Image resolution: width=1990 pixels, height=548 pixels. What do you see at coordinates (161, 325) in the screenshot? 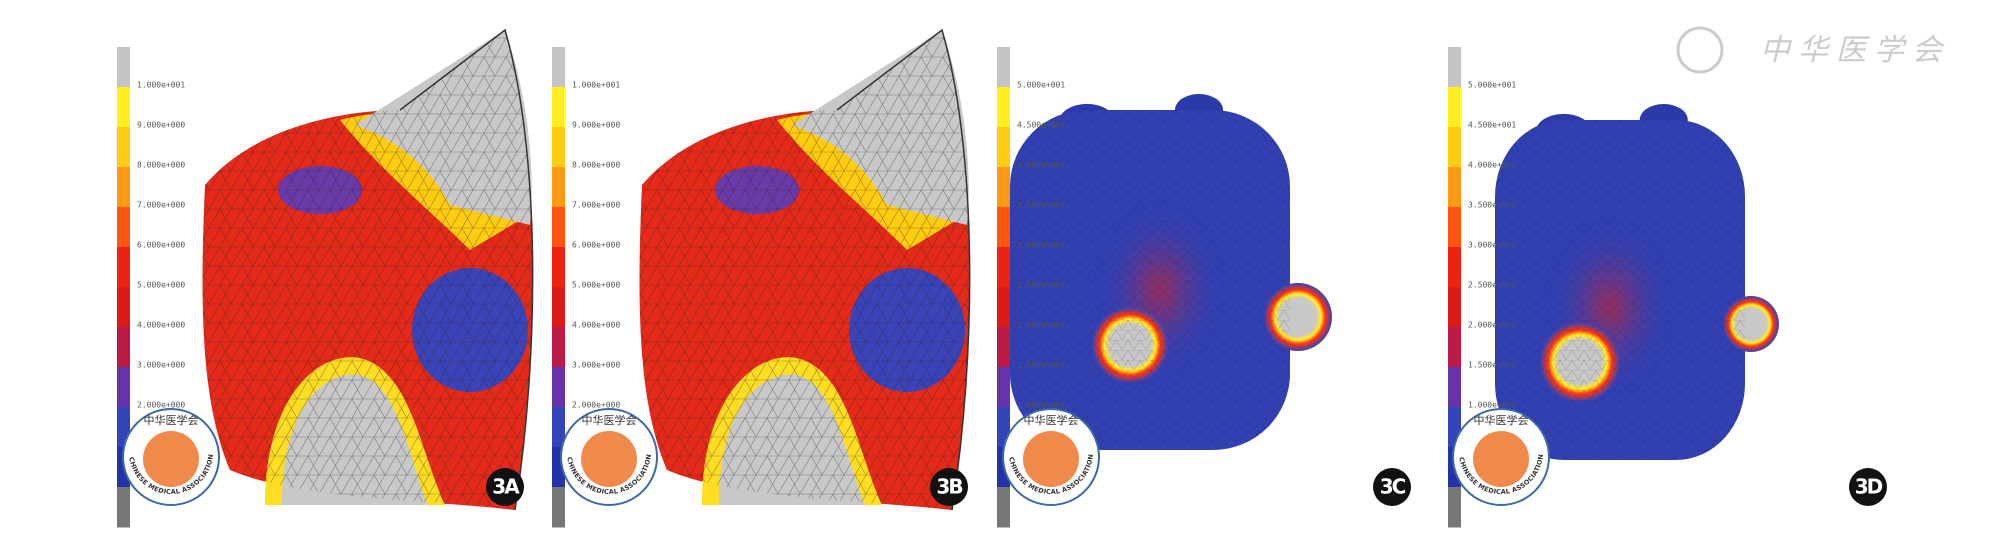
I see `colorbar-tick-label: 4.000e+000` at bounding box center [161, 325].